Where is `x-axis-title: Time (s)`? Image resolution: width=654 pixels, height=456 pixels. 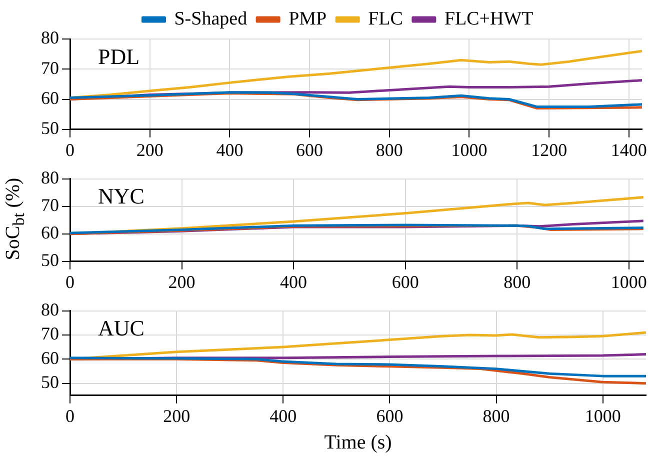 x-axis-title: Time (s) is located at coordinates (358, 442).